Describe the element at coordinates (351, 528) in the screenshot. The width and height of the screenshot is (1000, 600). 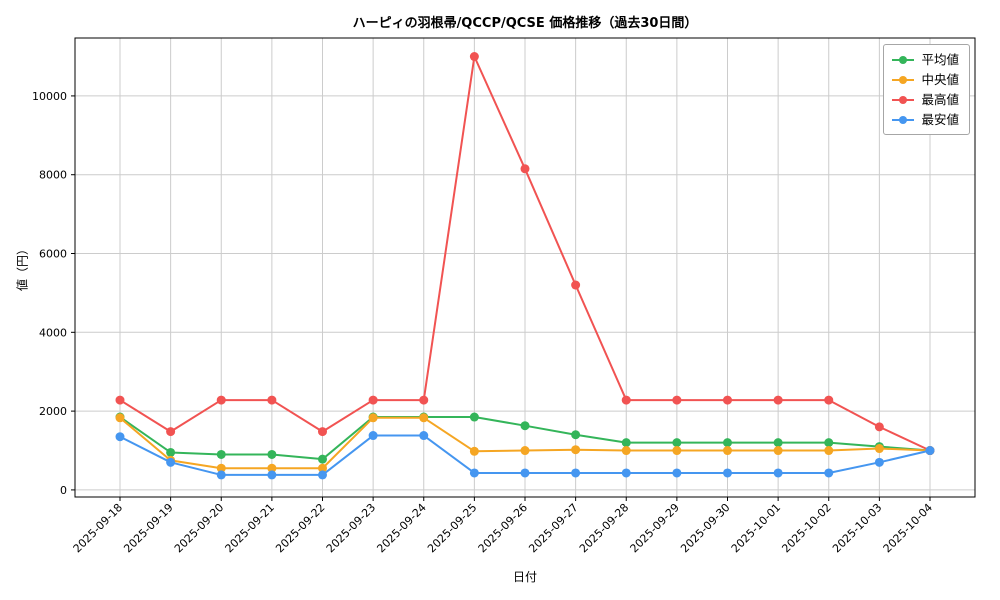
I see `x-tick-label: 2025-09-23` at that location.